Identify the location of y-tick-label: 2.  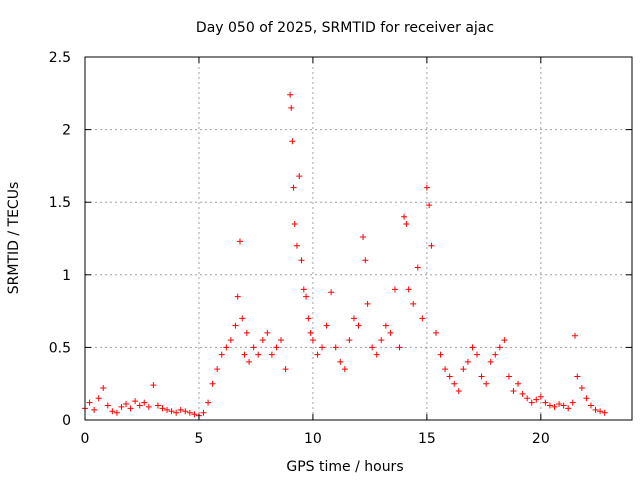
(66, 131).